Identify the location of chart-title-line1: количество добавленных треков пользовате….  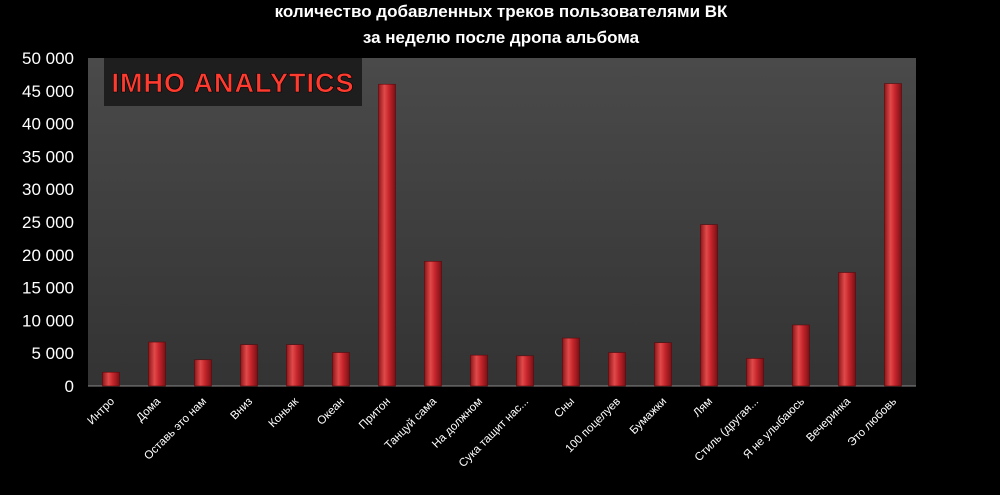
(501, 11).